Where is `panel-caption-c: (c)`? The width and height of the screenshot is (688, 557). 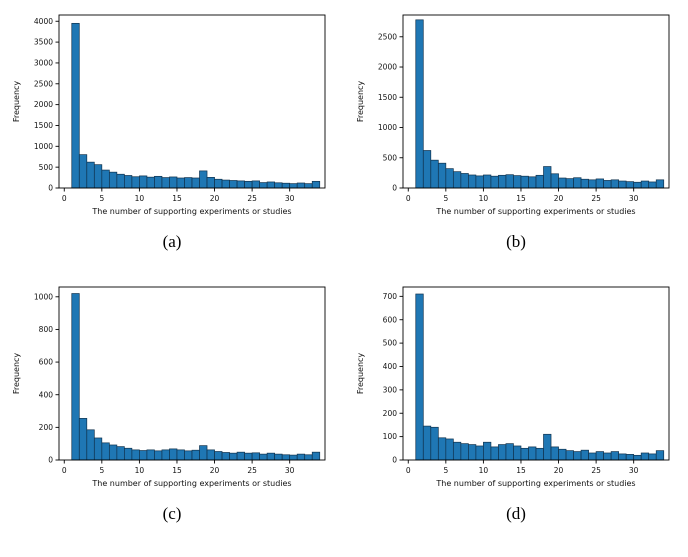 panel-caption-c: (c) is located at coordinates (172, 513).